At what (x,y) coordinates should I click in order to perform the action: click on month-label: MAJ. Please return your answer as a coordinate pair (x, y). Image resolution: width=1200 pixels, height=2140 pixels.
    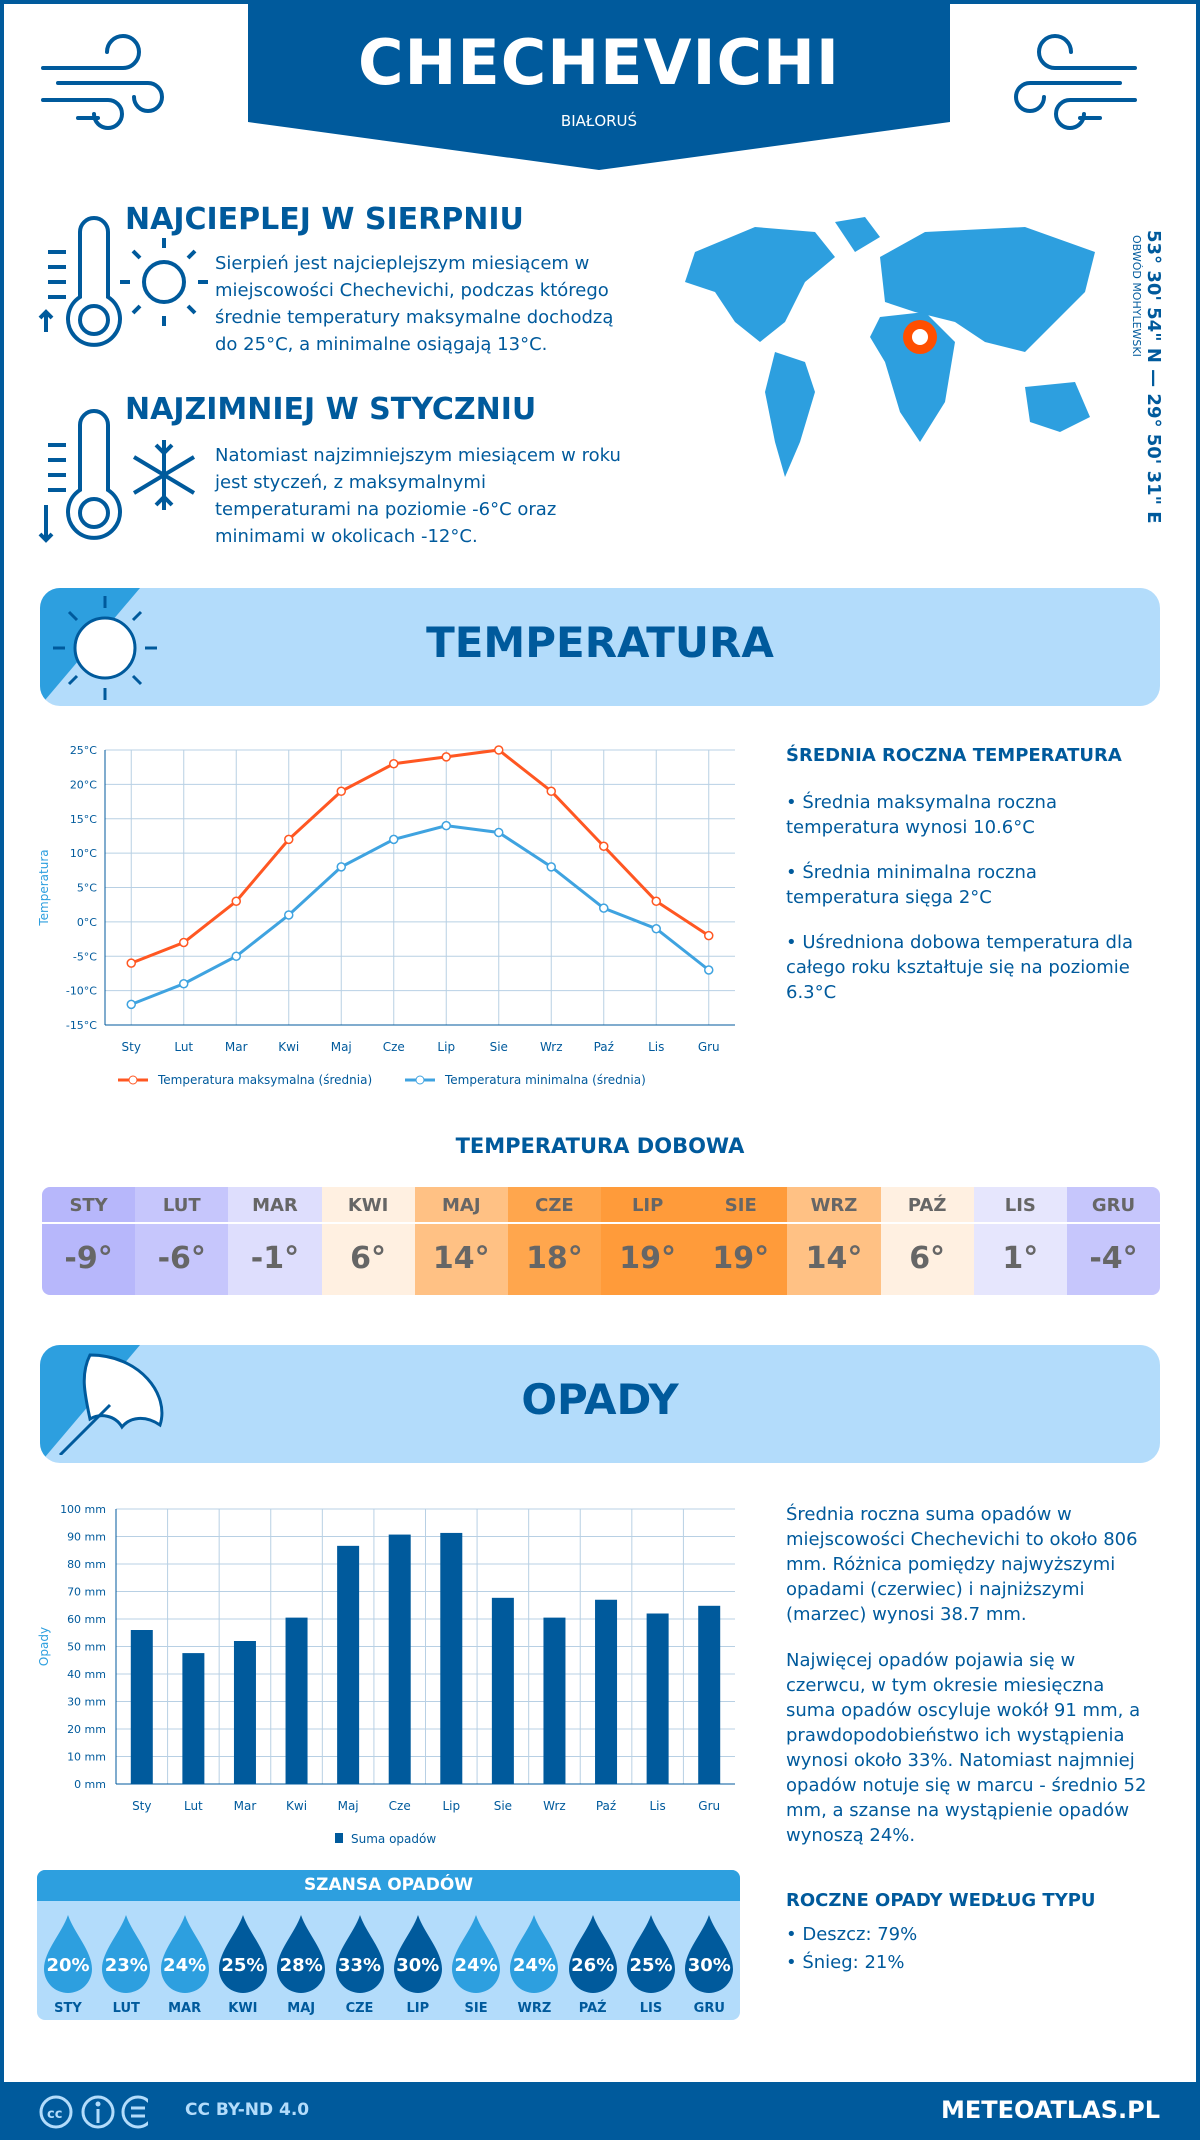
    Looking at the image, I should click on (301, 2008).